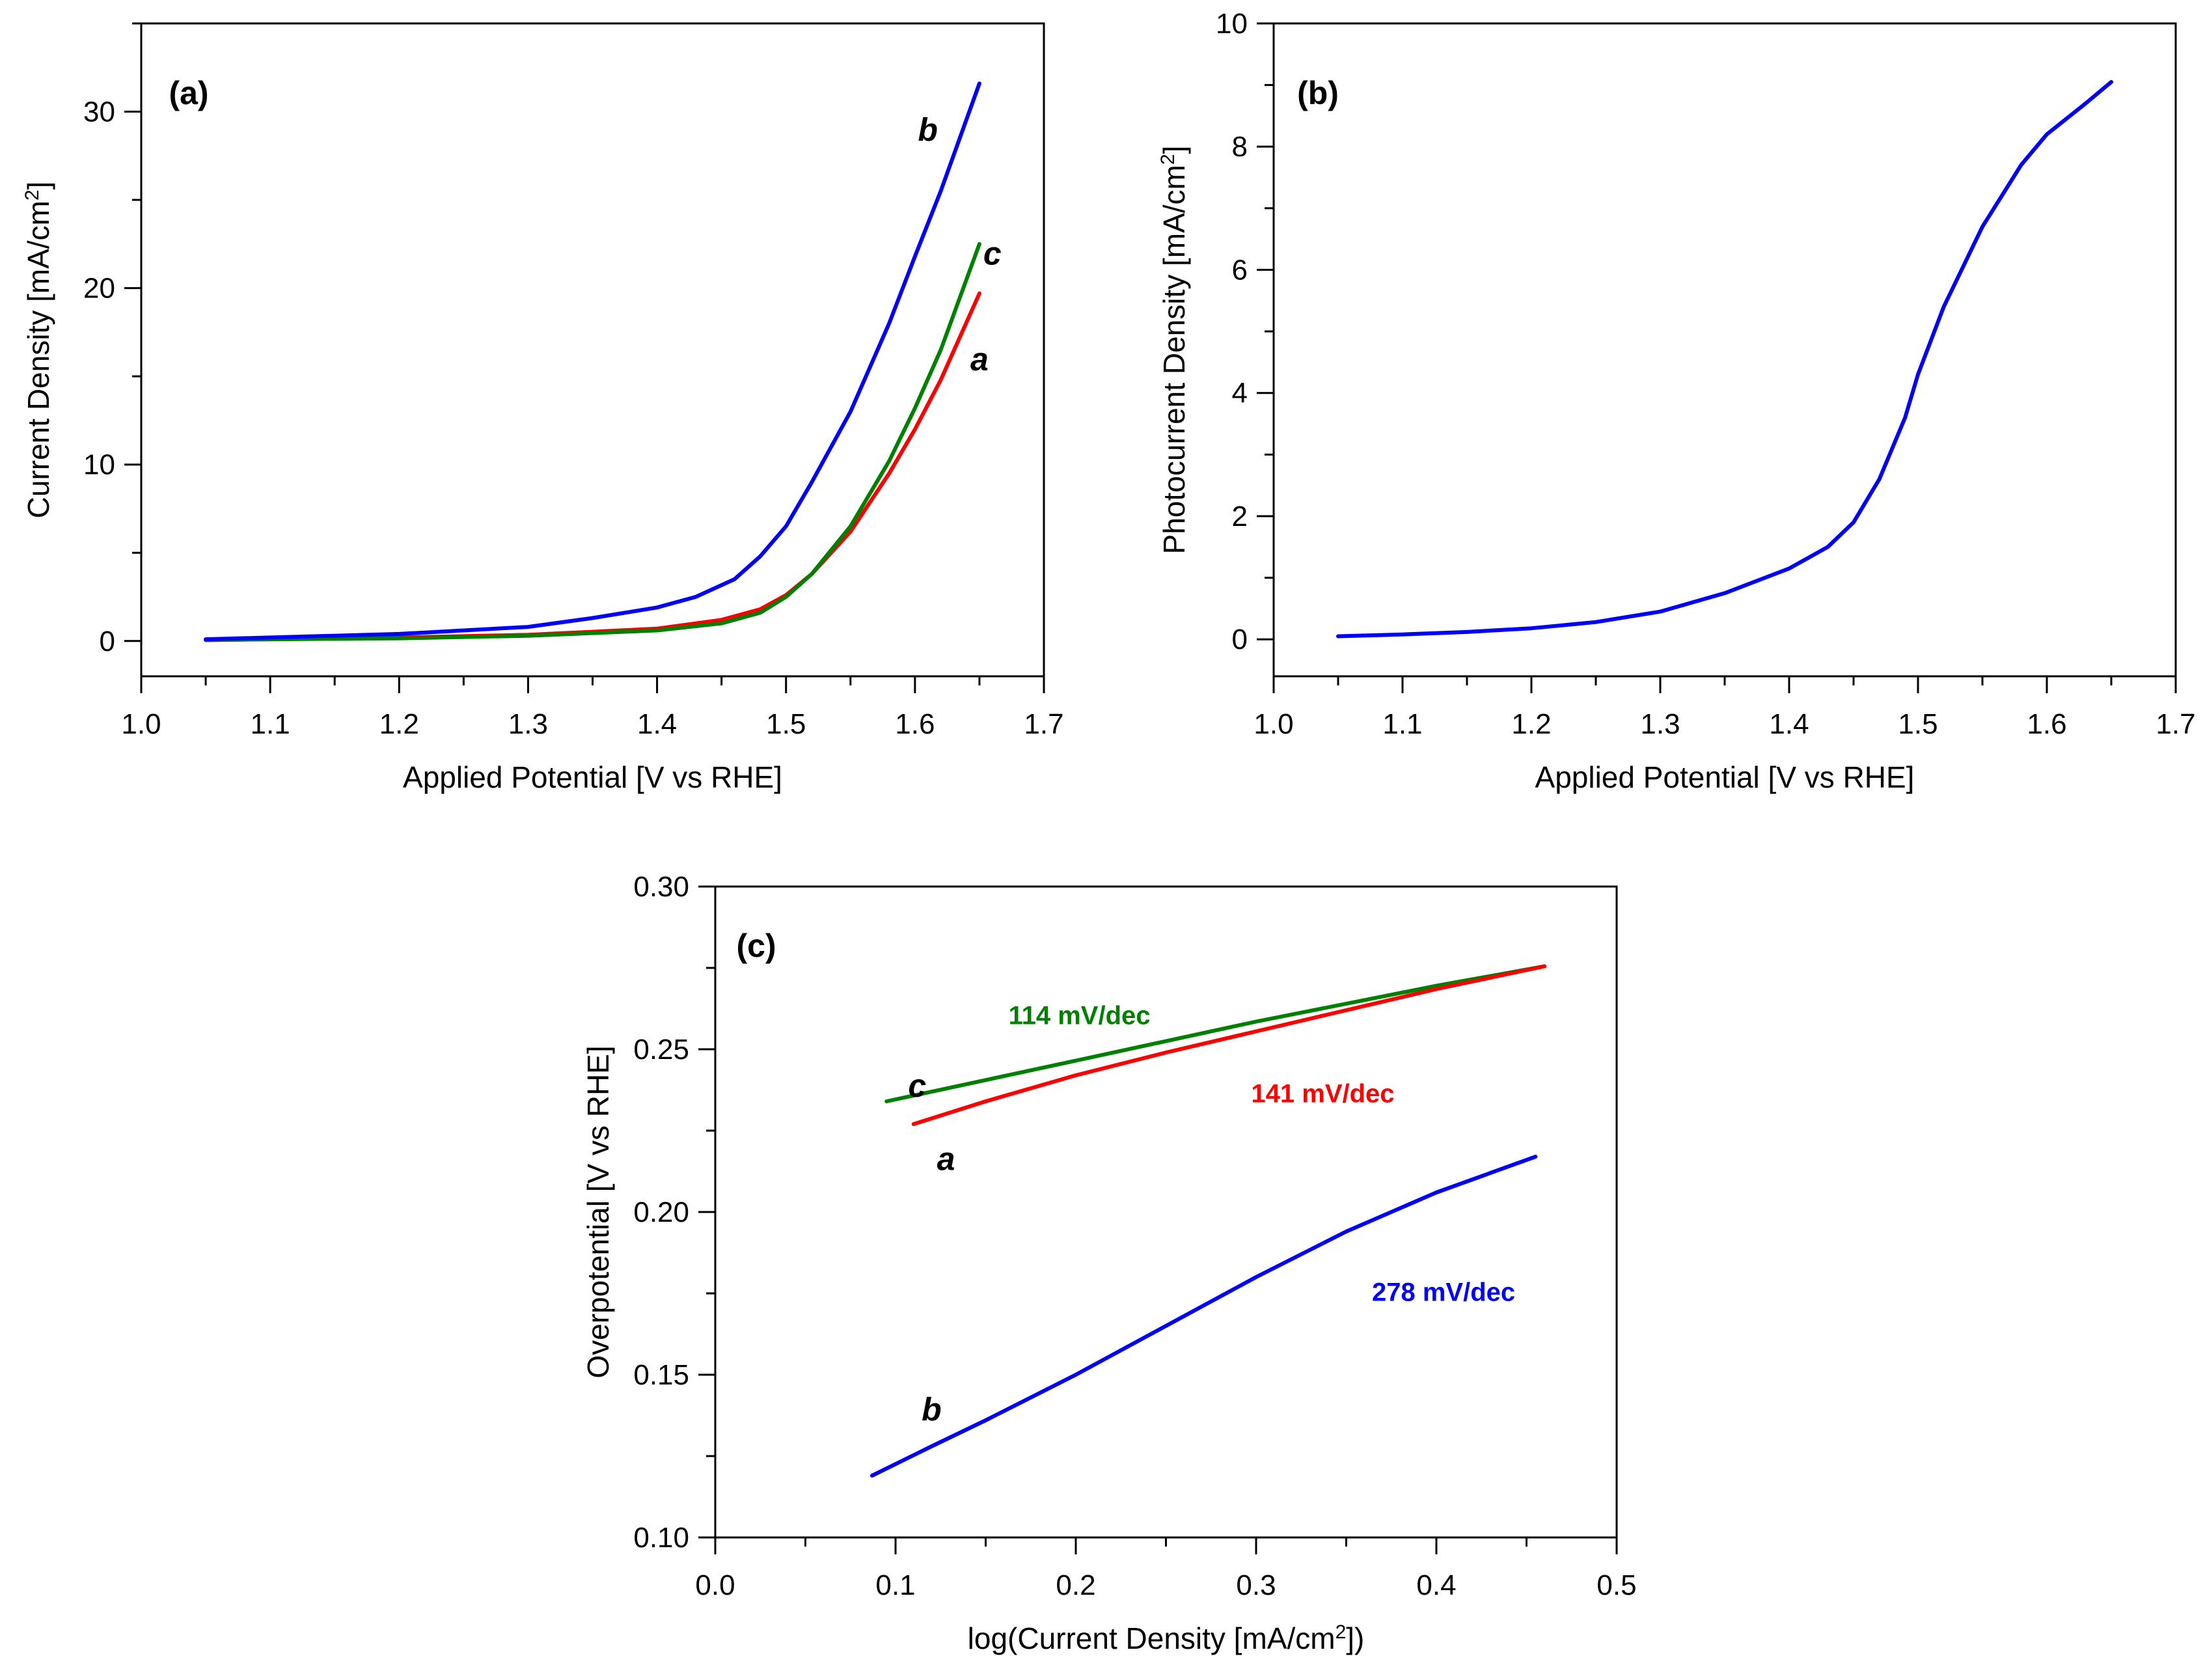 The image size is (2205, 1680). I want to click on panel-c-x-axis-label: log(Current Density [mA/cm2]), so click(1166, 1639).